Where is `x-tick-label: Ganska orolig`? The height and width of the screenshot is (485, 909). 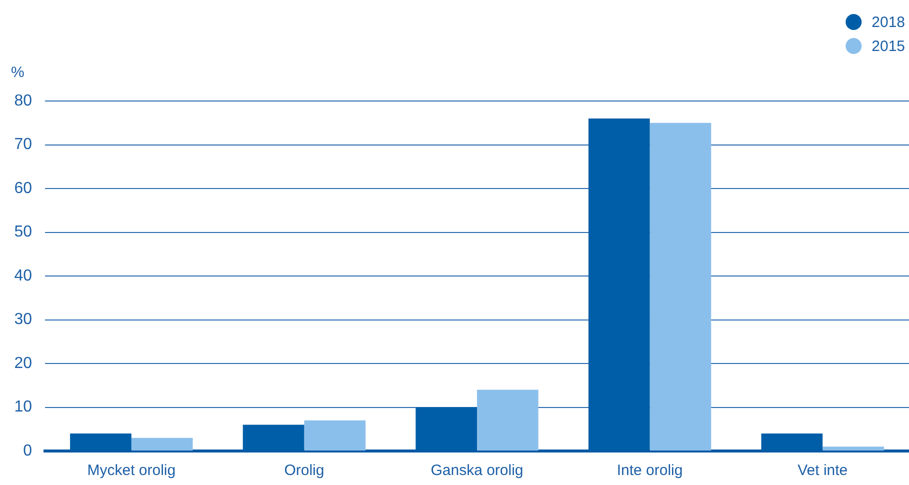
x-tick-label: Ganska orolig is located at coordinates (477, 471).